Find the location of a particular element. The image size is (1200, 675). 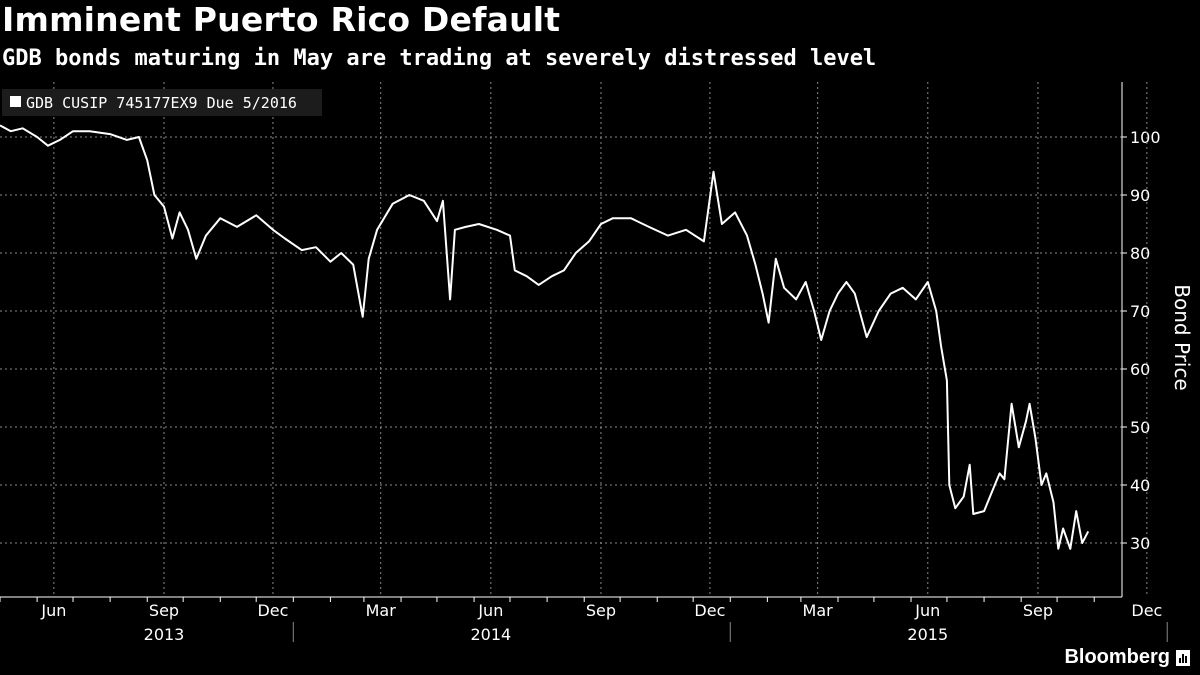

y-tick-label-30: 30 is located at coordinates (1140, 543).